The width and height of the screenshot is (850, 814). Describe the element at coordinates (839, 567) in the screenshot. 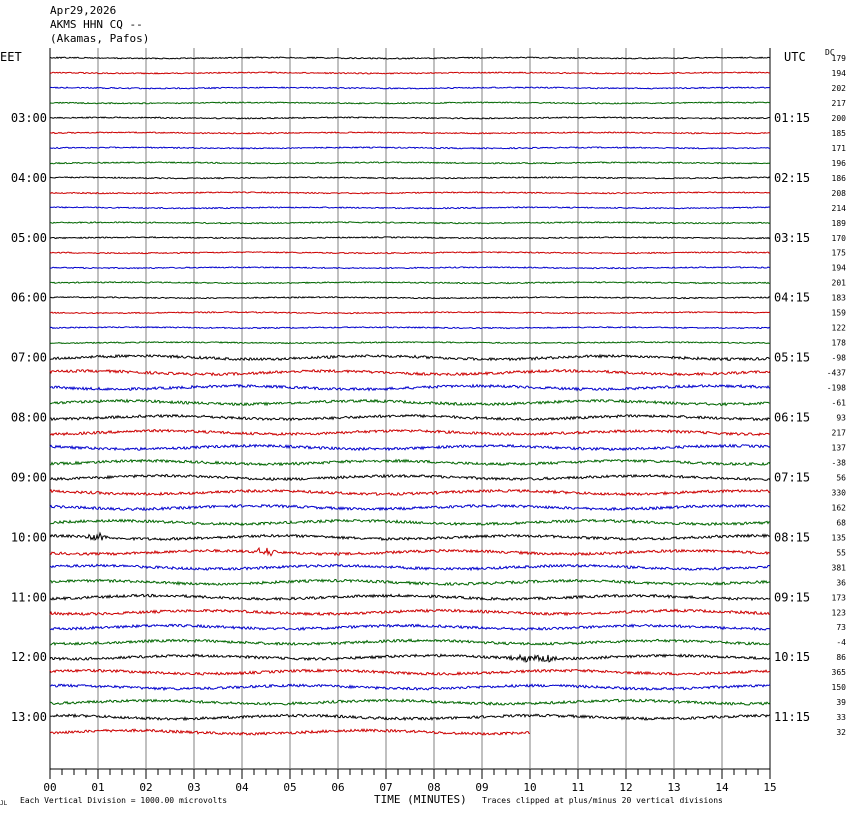

I see `dc-offset-label: 381` at that location.